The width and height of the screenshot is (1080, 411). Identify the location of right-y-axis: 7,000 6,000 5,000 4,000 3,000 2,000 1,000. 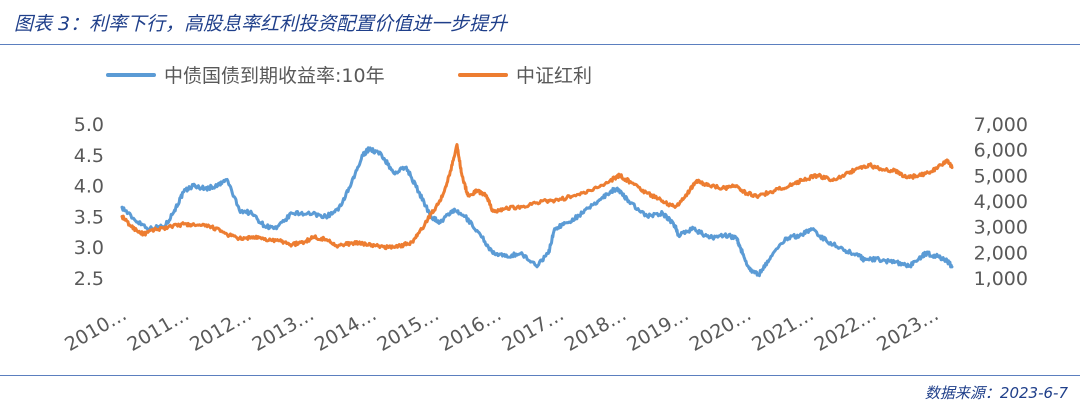
(1001, 202).